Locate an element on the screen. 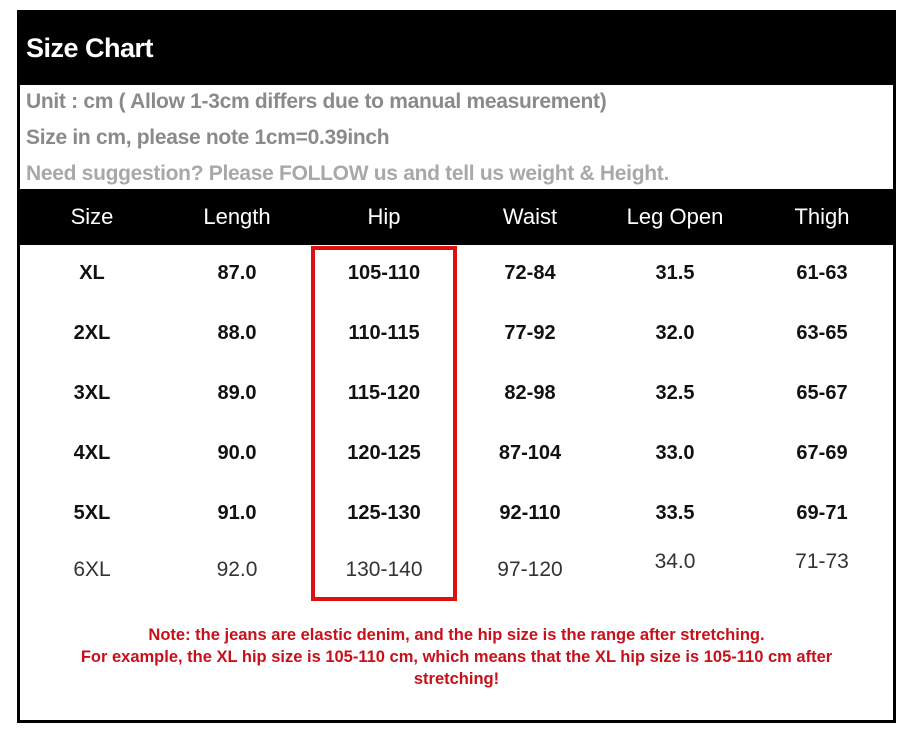  table-cell: 34.0 is located at coordinates (675, 561).